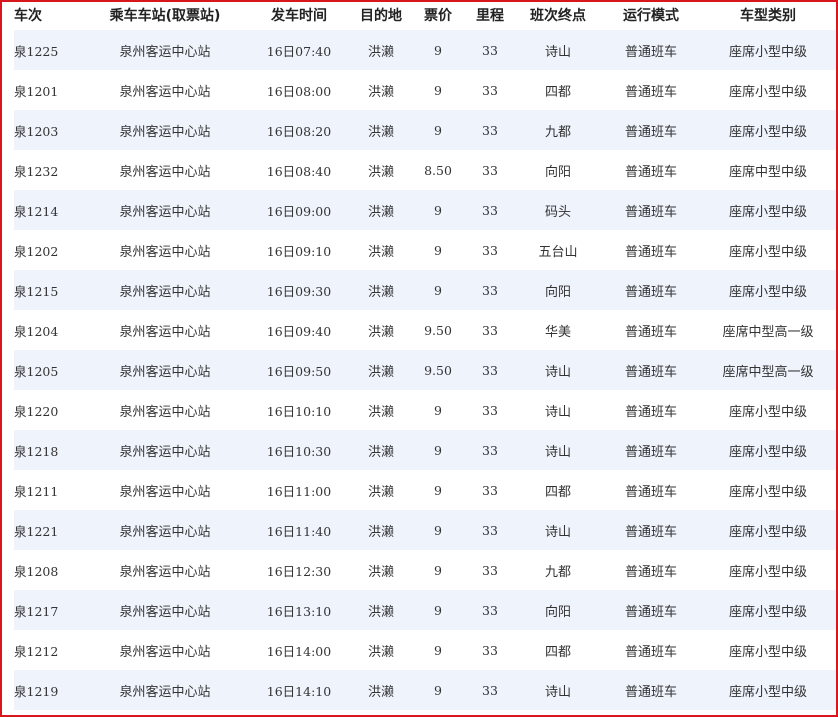 This screenshot has width=838, height=717. I want to click on table-row: 泉1220 泉州客运中心站 16日10:10 洪濑 9 33 诗山 普通班车 座席小型中级, so click(425, 410).